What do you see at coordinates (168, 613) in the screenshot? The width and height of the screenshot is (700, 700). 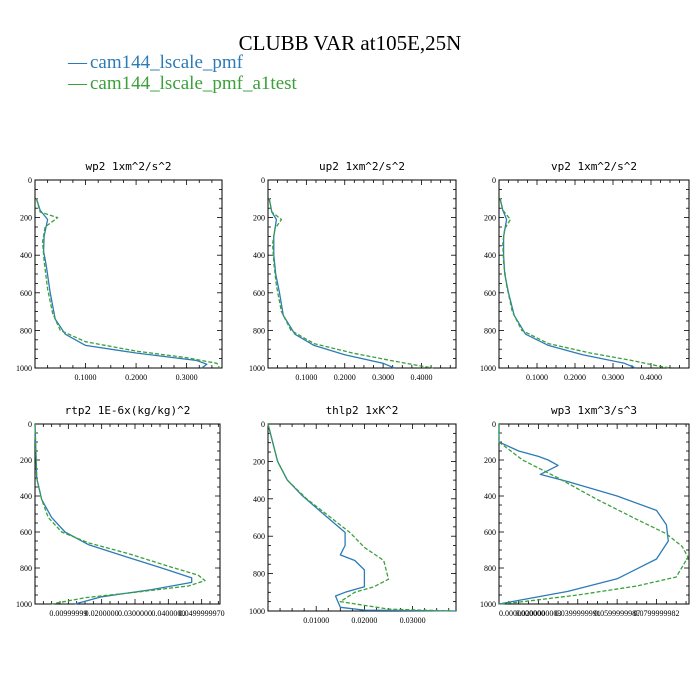 I see `x-tick-label: 0.0400000` at bounding box center [168, 613].